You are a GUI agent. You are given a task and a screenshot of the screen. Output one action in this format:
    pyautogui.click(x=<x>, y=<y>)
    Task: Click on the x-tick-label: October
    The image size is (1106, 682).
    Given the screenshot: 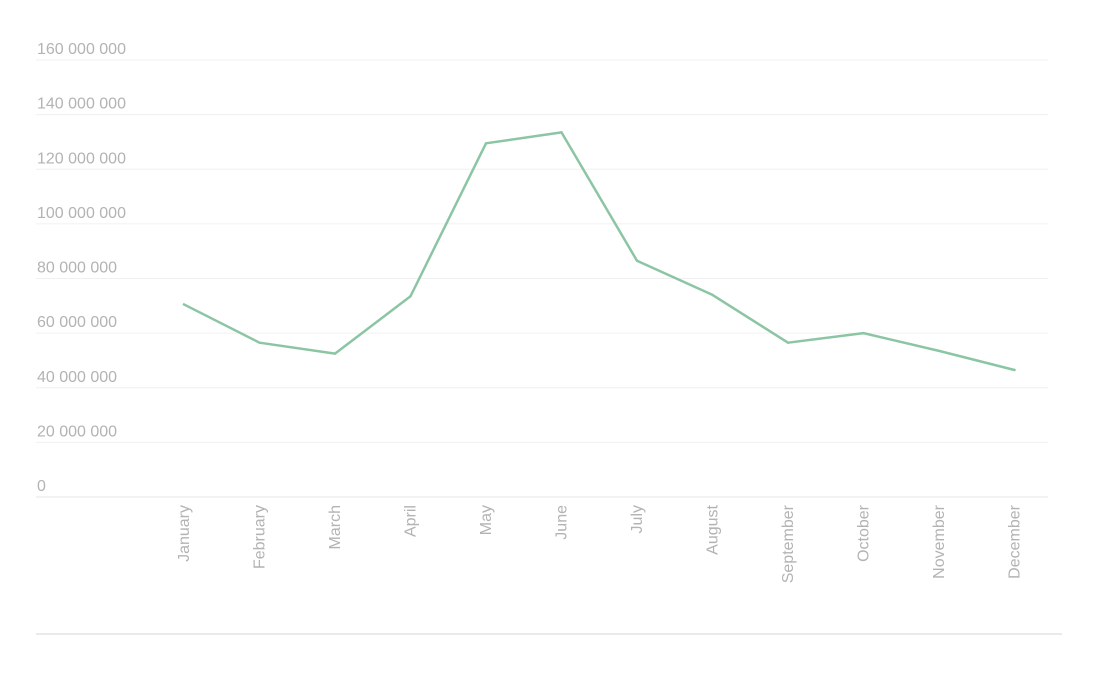 What is the action you would take?
    pyautogui.click(x=864, y=533)
    